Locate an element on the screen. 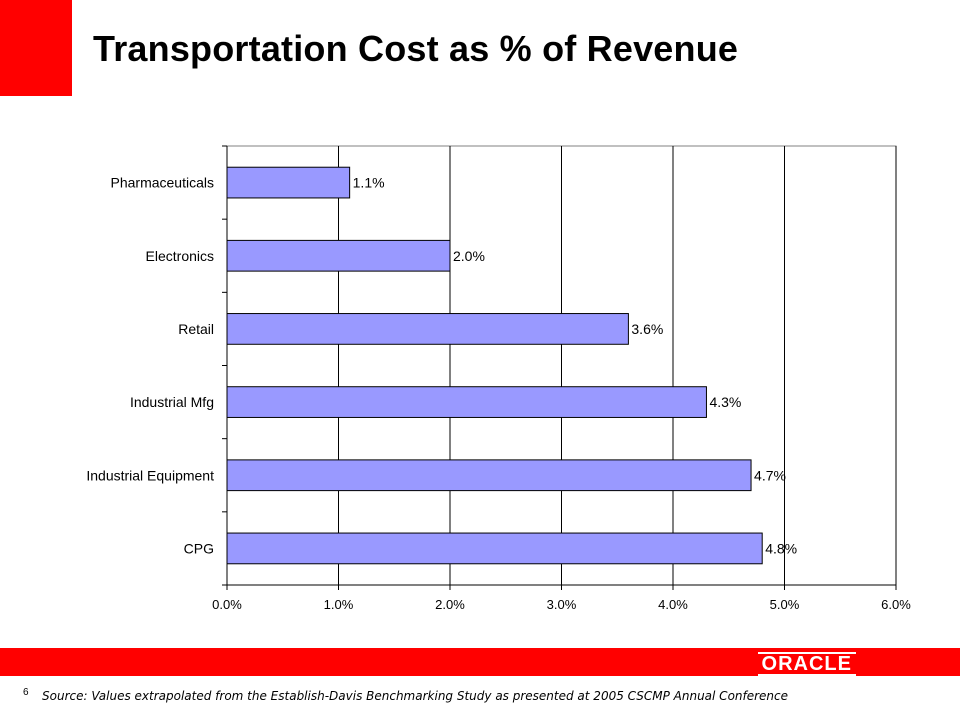 This screenshot has height=720, width=960. data-label: 1.1% is located at coordinates (369, 183).